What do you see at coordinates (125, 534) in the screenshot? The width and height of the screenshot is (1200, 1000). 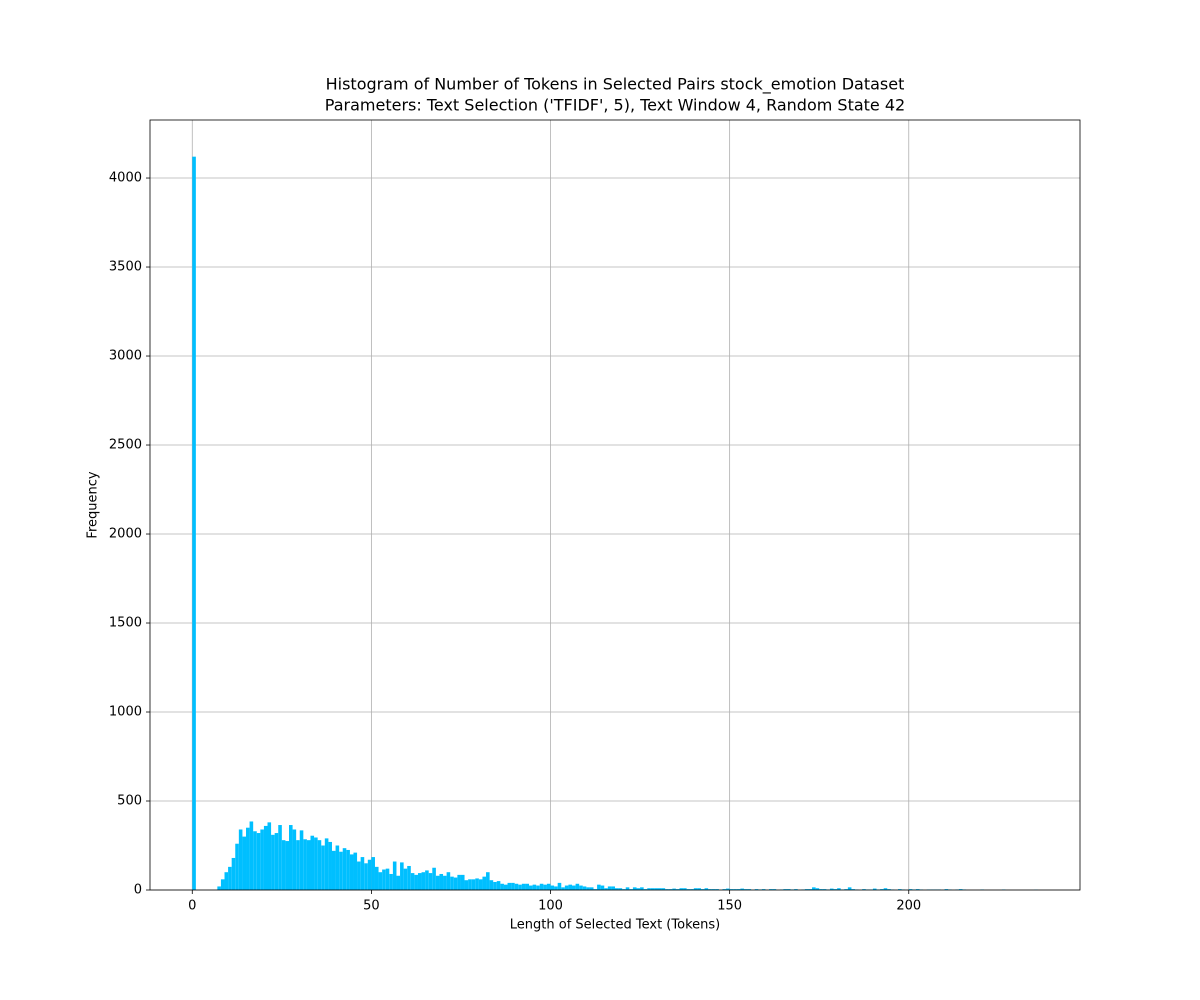 I see `y-tick-label: 2000` at bounding box center [125, 534].